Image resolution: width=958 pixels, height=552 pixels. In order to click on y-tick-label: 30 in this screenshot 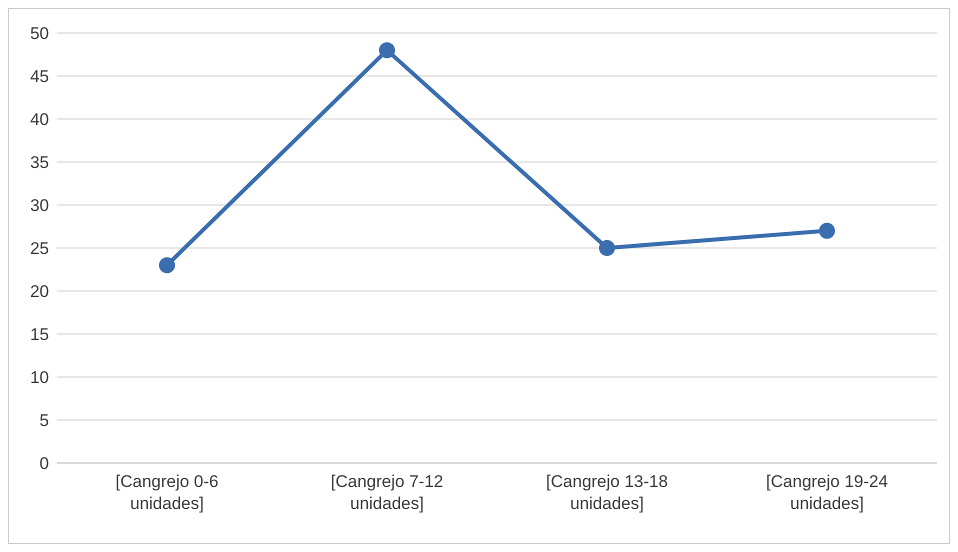, I will do `click(39, 206)`.